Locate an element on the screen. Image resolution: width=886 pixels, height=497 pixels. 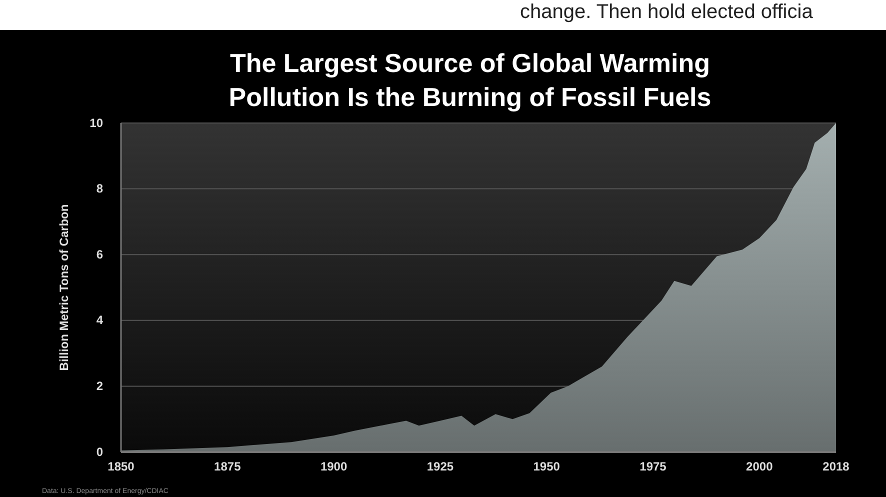
x-tick-label: 1875 is located at coordinates (228, 467).